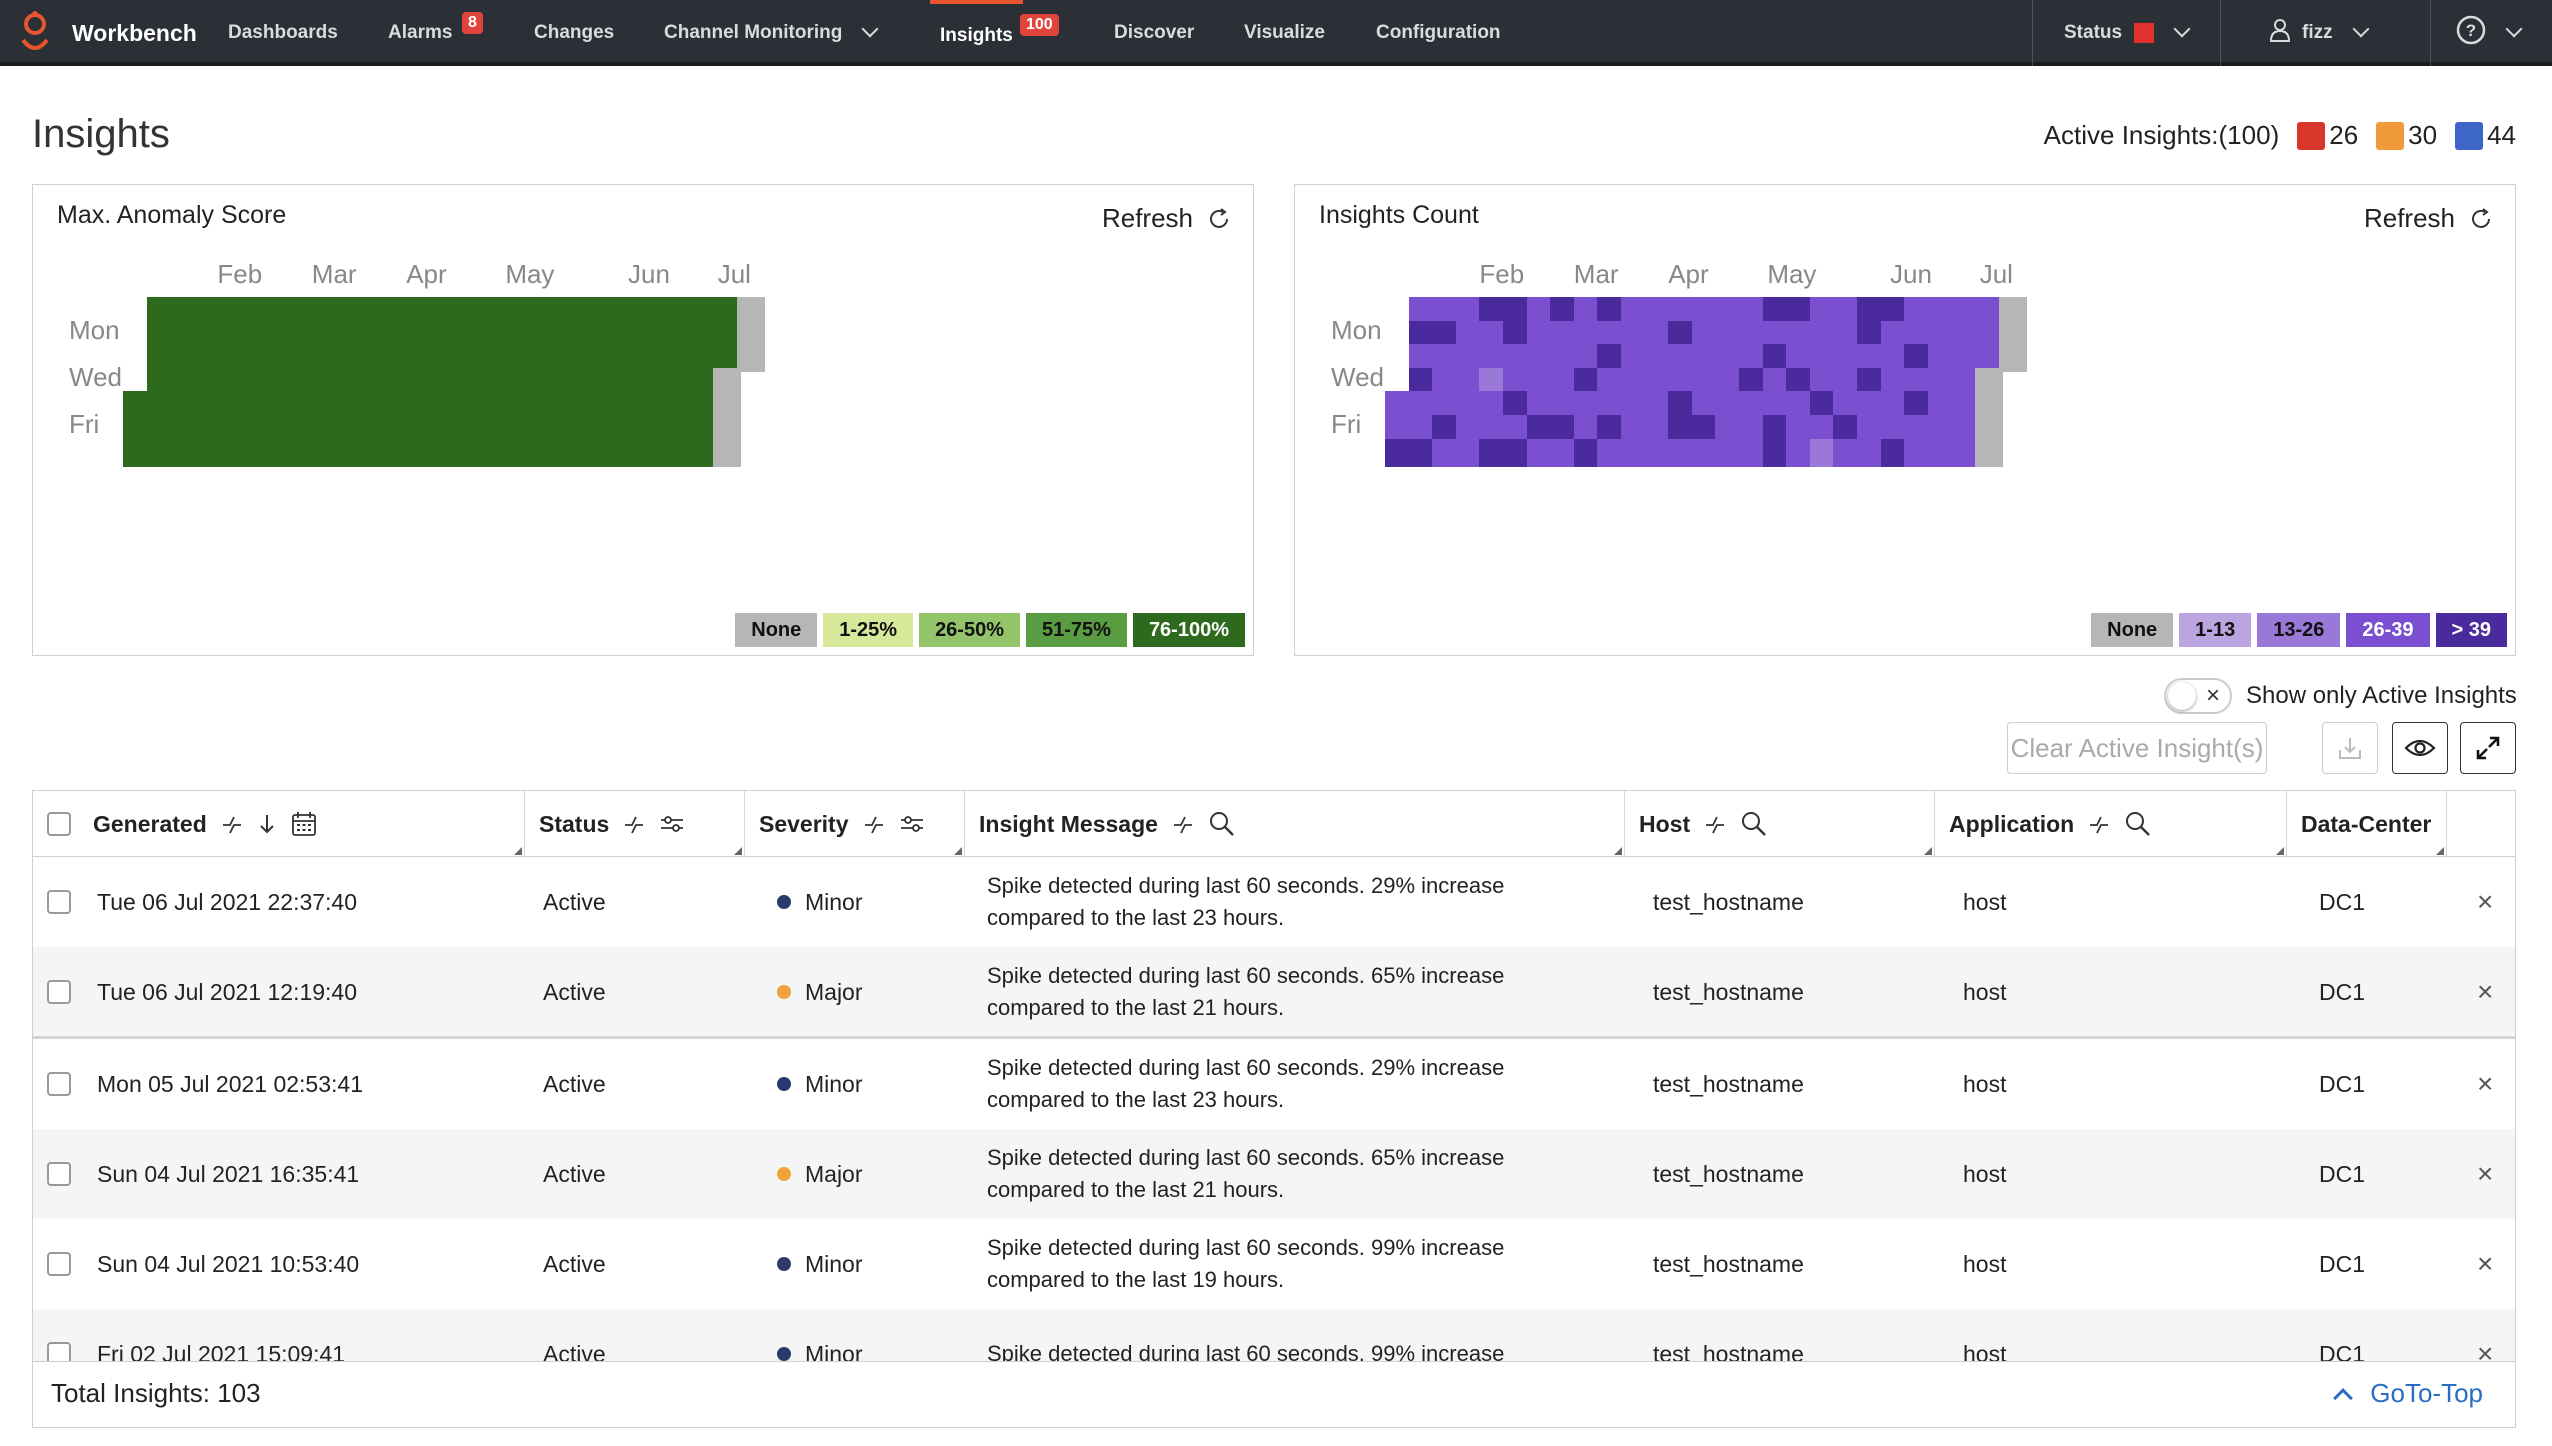 This screenshot has height=1446, width=2552. I want to click on calendar-icon, so click(304, 824).